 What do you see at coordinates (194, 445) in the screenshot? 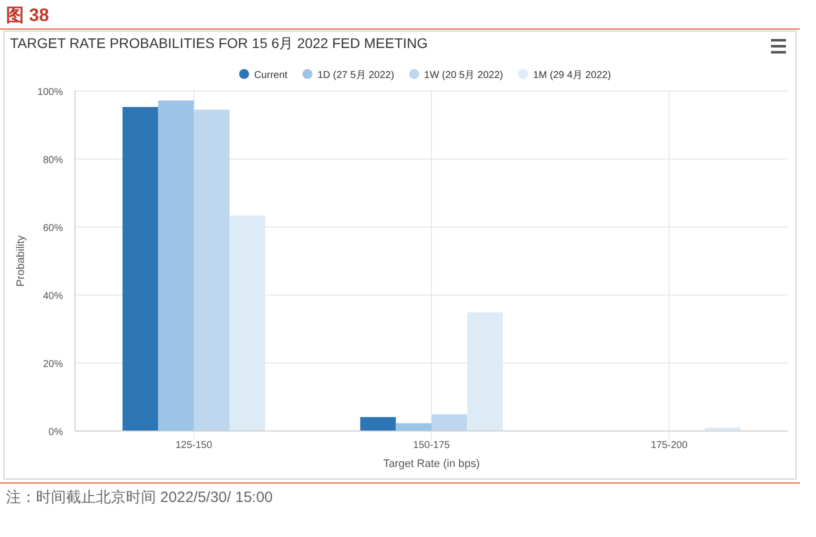
I see `x-tick-label: 125-150` at bounding box center [194, 445].